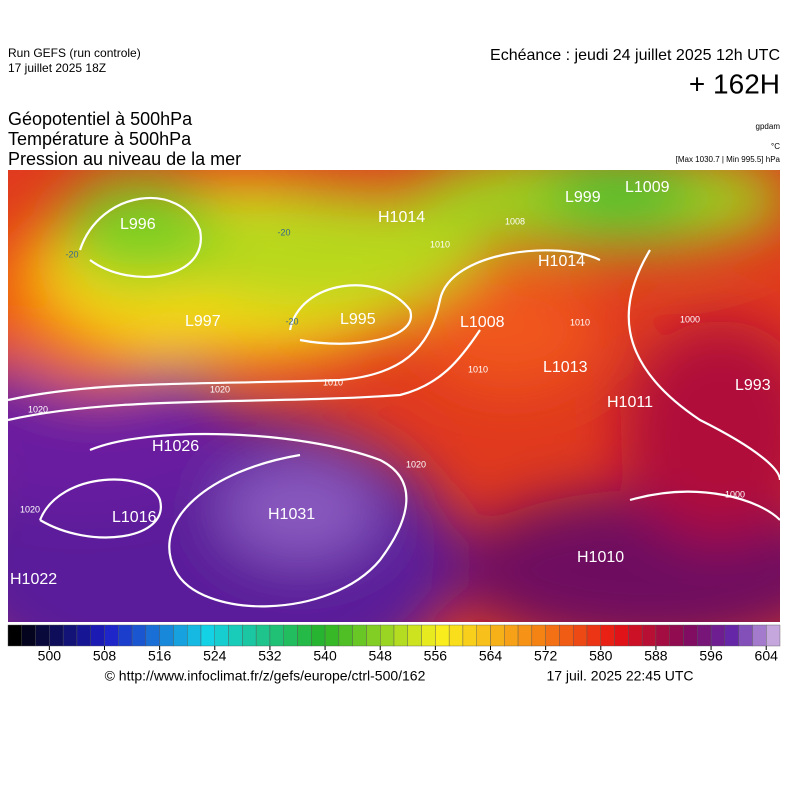  What do you see at coordinates (768, 126) in the screenshot?
I see `unit-label: gpdam` at bounding box center [768, 126].